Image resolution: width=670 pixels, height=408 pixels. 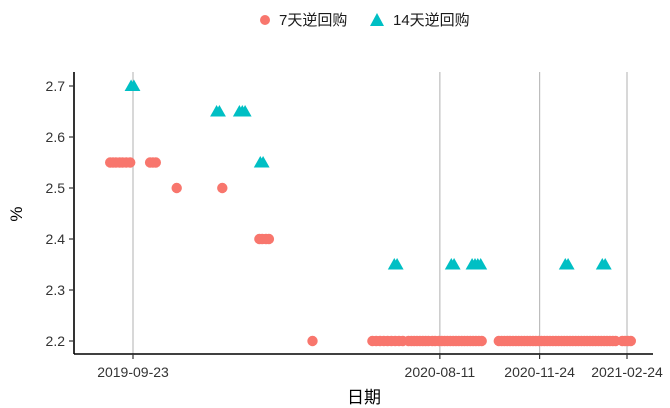 What do you see at coordinates (627, 372) in the screenshot?
I see `x-tick-label: 2021-02-24` at bounding box center [627, 372].